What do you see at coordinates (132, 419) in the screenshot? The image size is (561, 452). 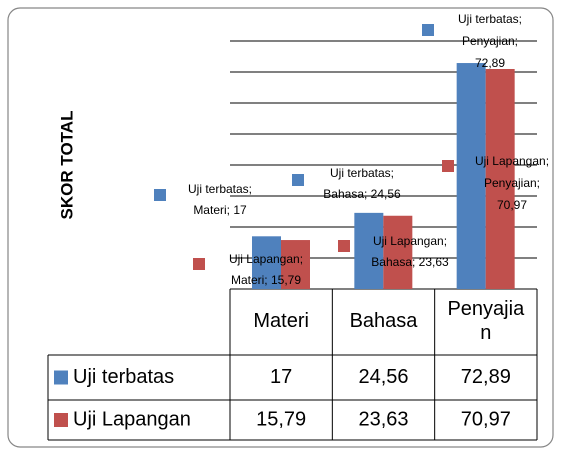 I see `legend-label: Uji Lapangan` at bounding box center [132, 419].